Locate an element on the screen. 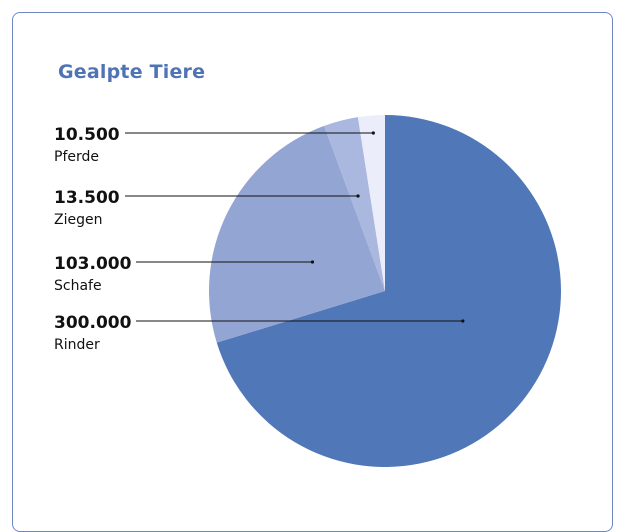 The width and height of the screenshot is (617, 532). callout-rinder: 300.000 Rinder is located at coordinates (259, 333).